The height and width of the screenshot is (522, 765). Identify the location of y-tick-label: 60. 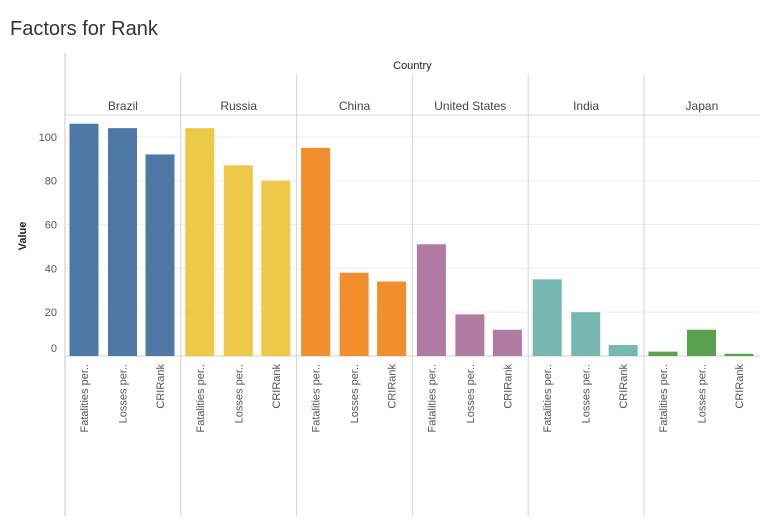
(51, 226).